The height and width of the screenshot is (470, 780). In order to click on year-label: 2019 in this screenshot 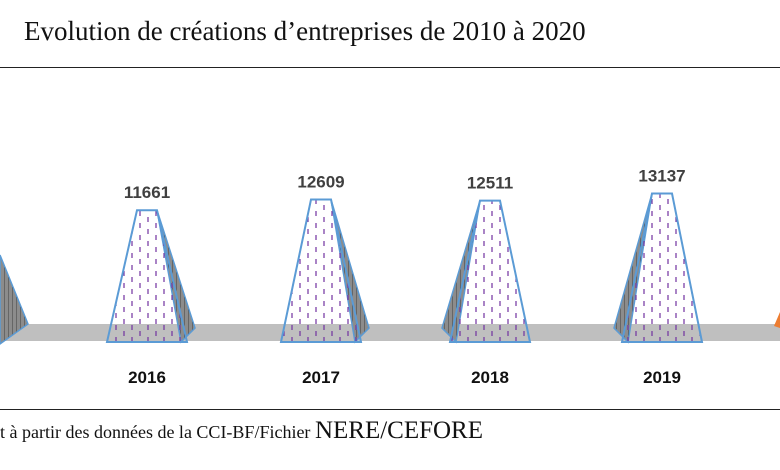, I will do `click(662, 377)`.